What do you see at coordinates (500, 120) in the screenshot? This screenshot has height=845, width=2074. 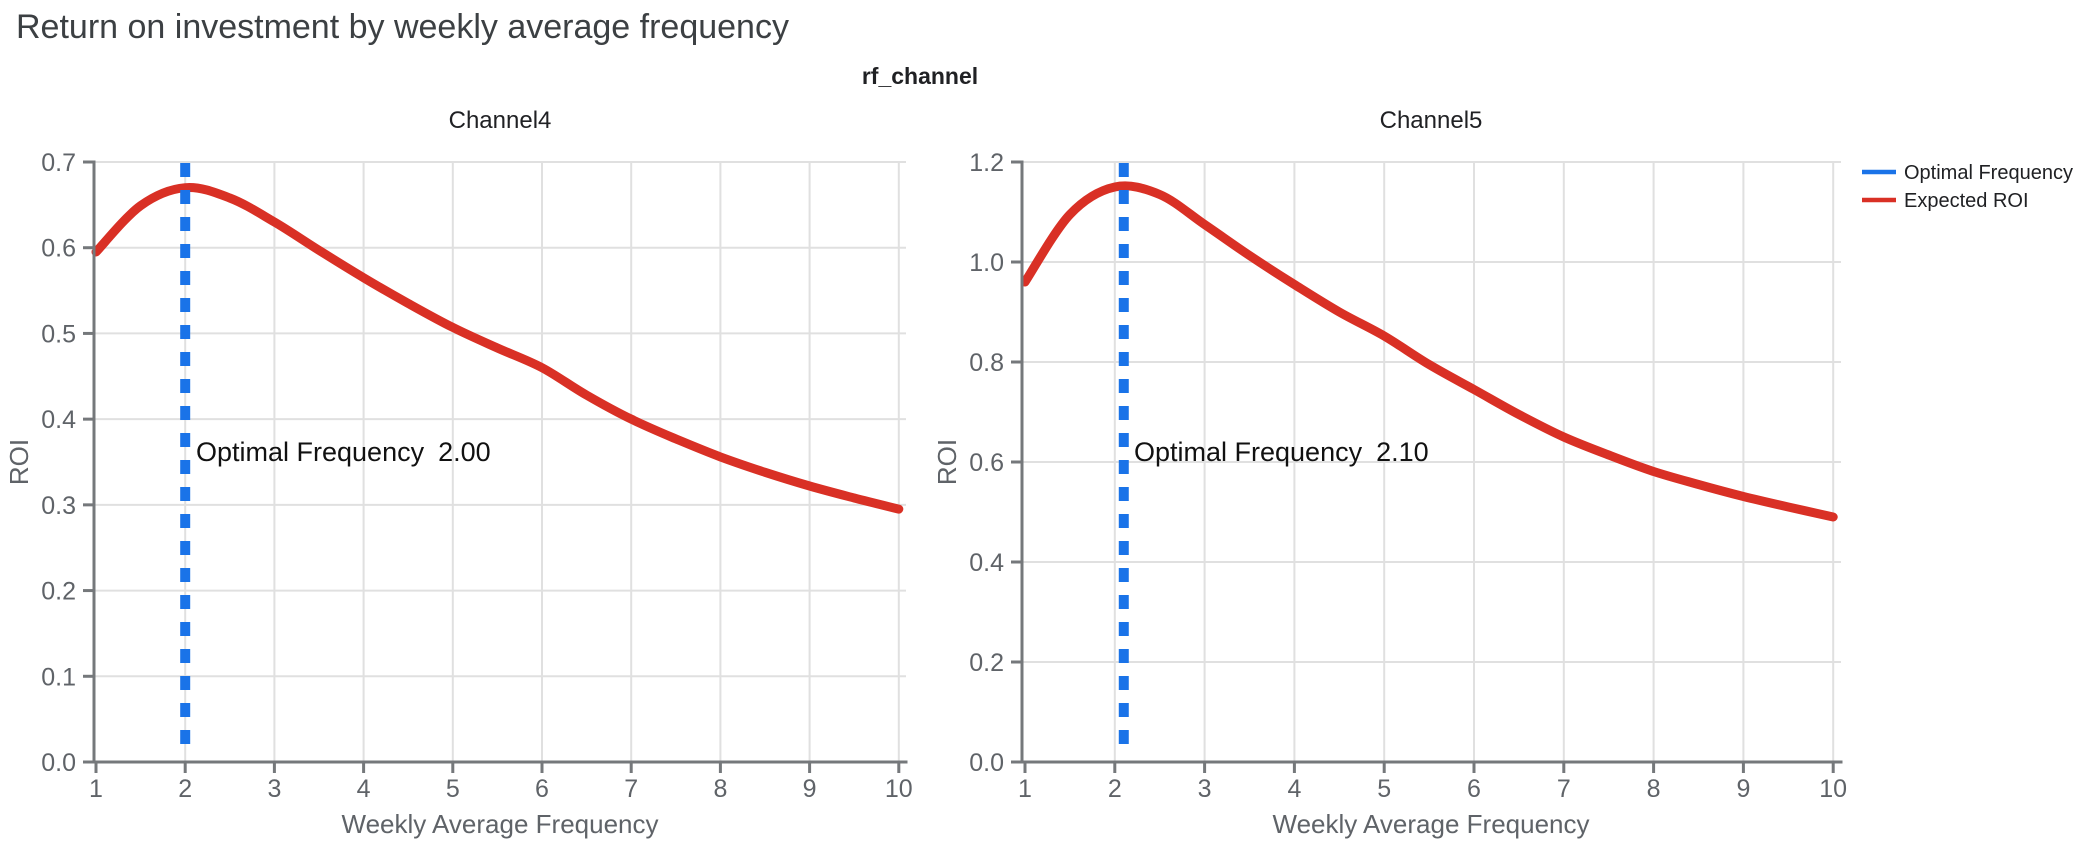 I see `subplot-title-channel4: Channel4` at bounding box center [500, 120].